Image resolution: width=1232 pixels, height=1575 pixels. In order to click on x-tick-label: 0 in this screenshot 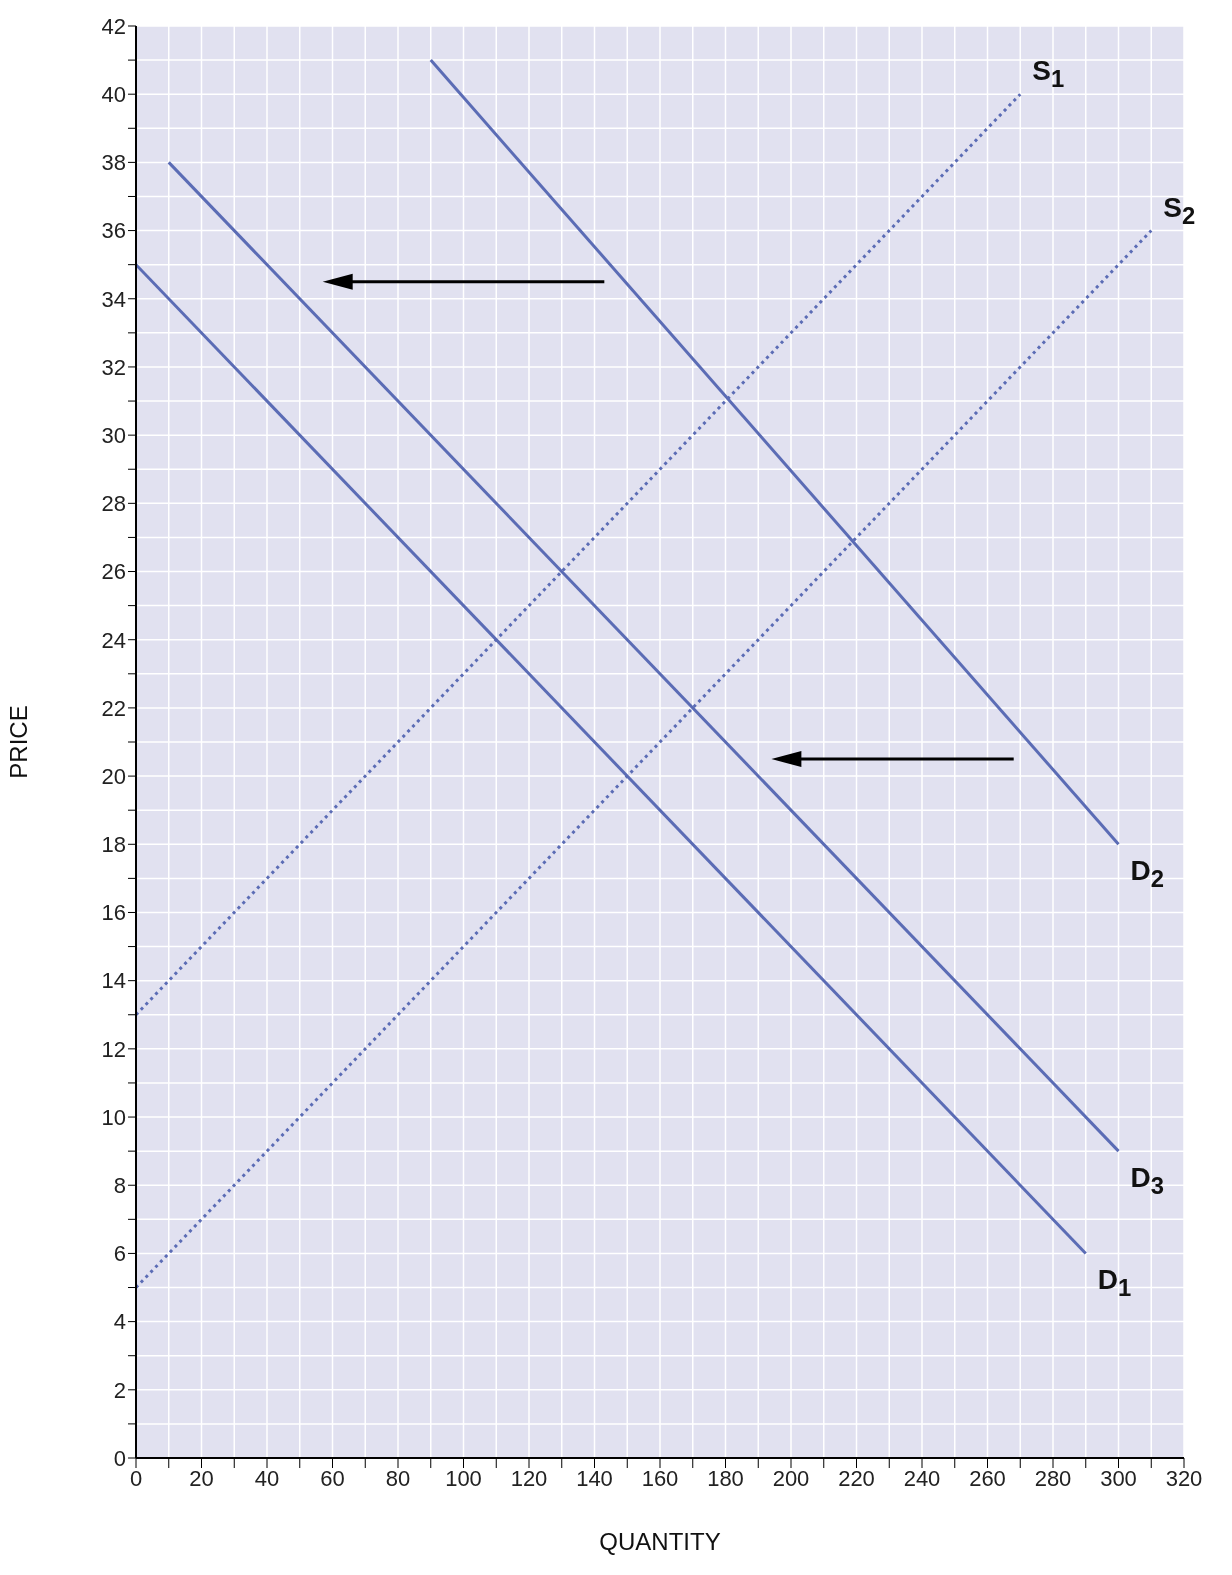, I will do `click(136, 1478)`.